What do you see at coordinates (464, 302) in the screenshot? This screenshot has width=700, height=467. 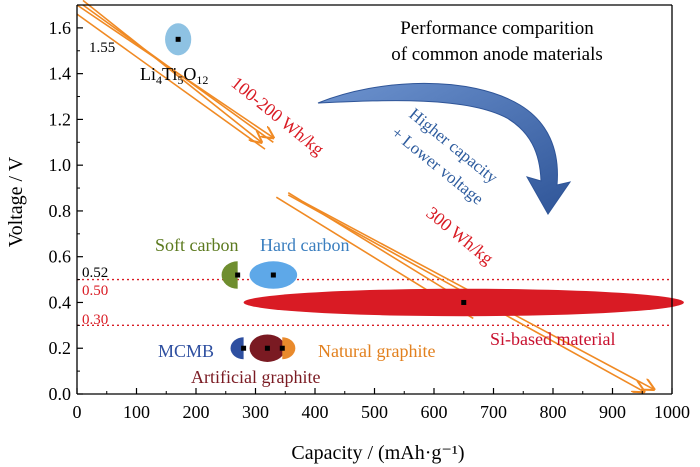 I see `data-point-si-based-material` at bounding box center [464, 302].